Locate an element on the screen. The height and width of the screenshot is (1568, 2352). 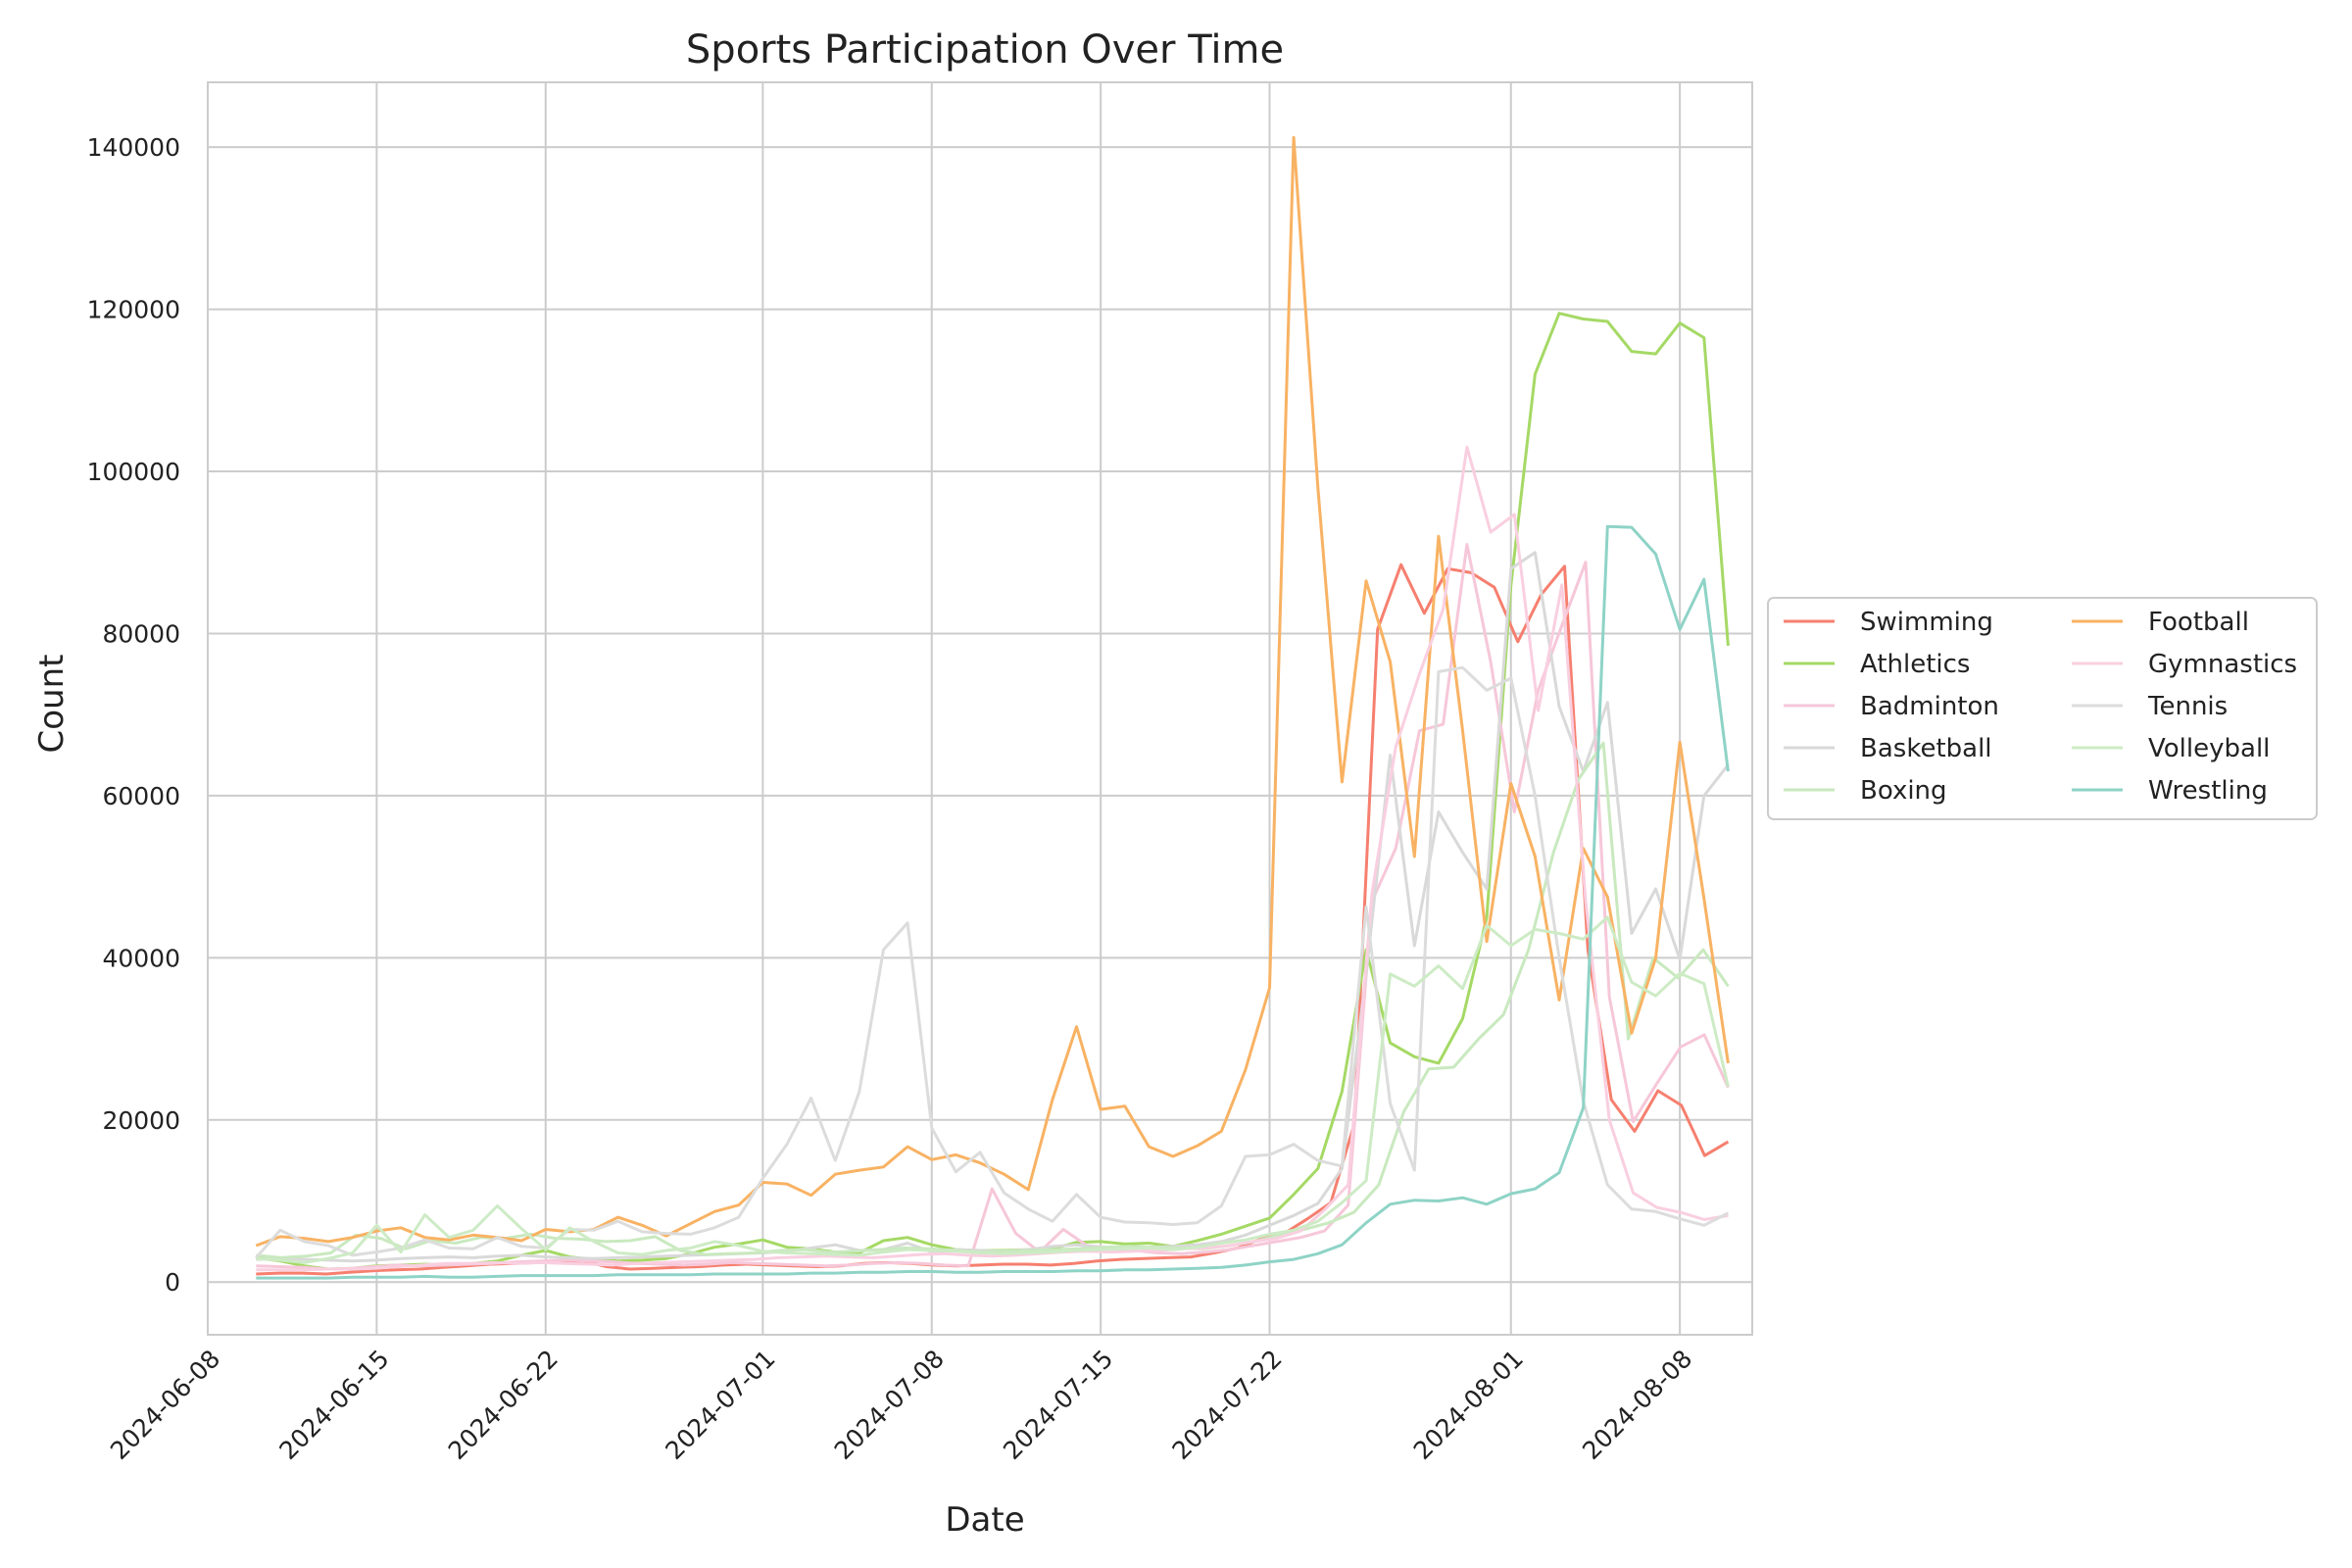
legend-label: Volleyball is located at coordinates (2209, 748).